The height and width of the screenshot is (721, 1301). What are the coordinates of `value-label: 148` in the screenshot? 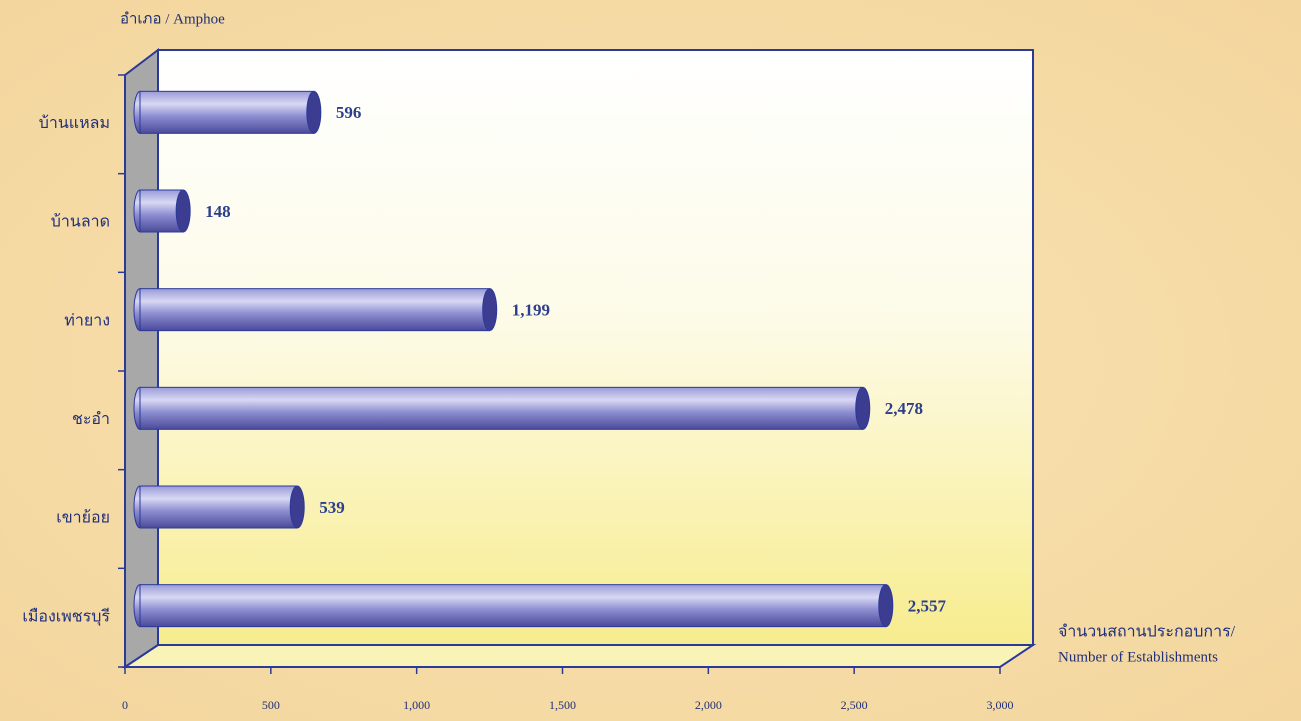 It's located at (218, 211).